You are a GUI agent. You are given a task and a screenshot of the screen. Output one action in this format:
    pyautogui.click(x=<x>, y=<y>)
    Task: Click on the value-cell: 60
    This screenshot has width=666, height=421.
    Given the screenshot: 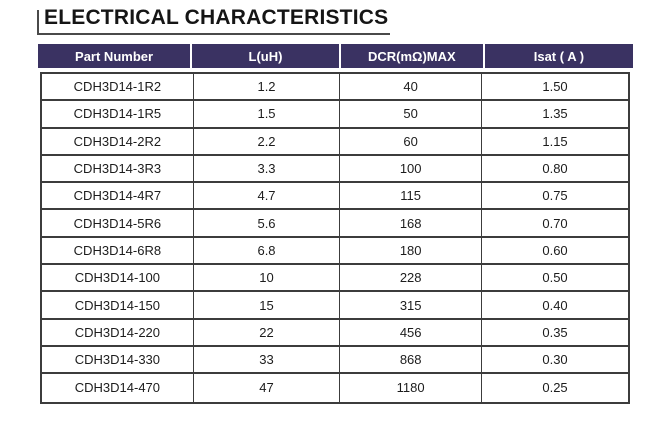 What is the action you would take?
    pyautogui.click(x=411, y=142)
    